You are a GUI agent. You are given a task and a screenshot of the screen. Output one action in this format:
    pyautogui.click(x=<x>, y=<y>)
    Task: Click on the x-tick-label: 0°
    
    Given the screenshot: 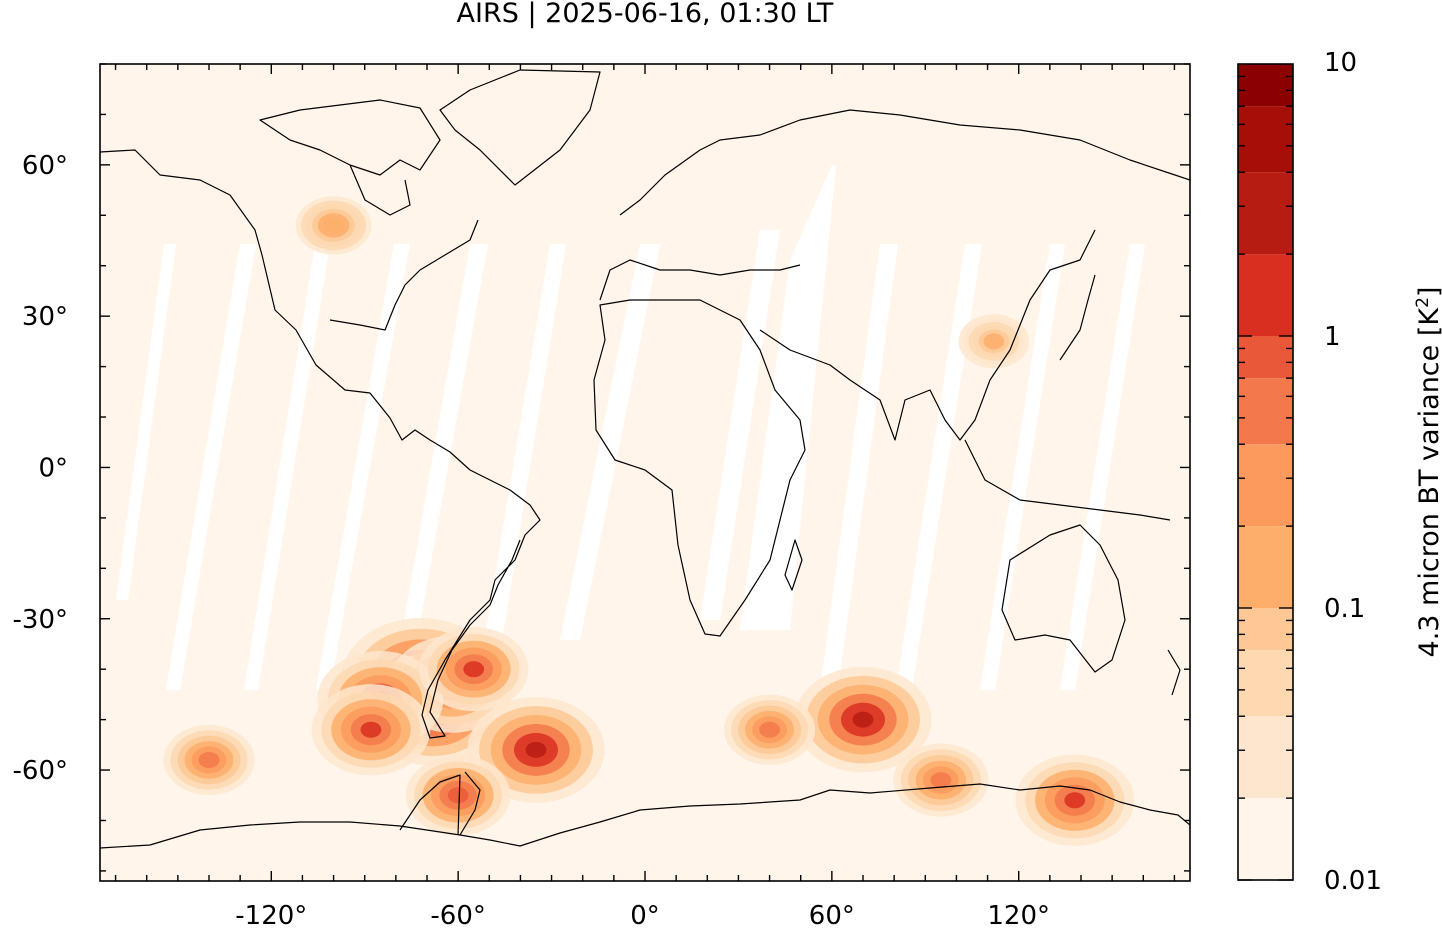 What is the action you would take?
    pyautogui.click(x=645, y=915)
    